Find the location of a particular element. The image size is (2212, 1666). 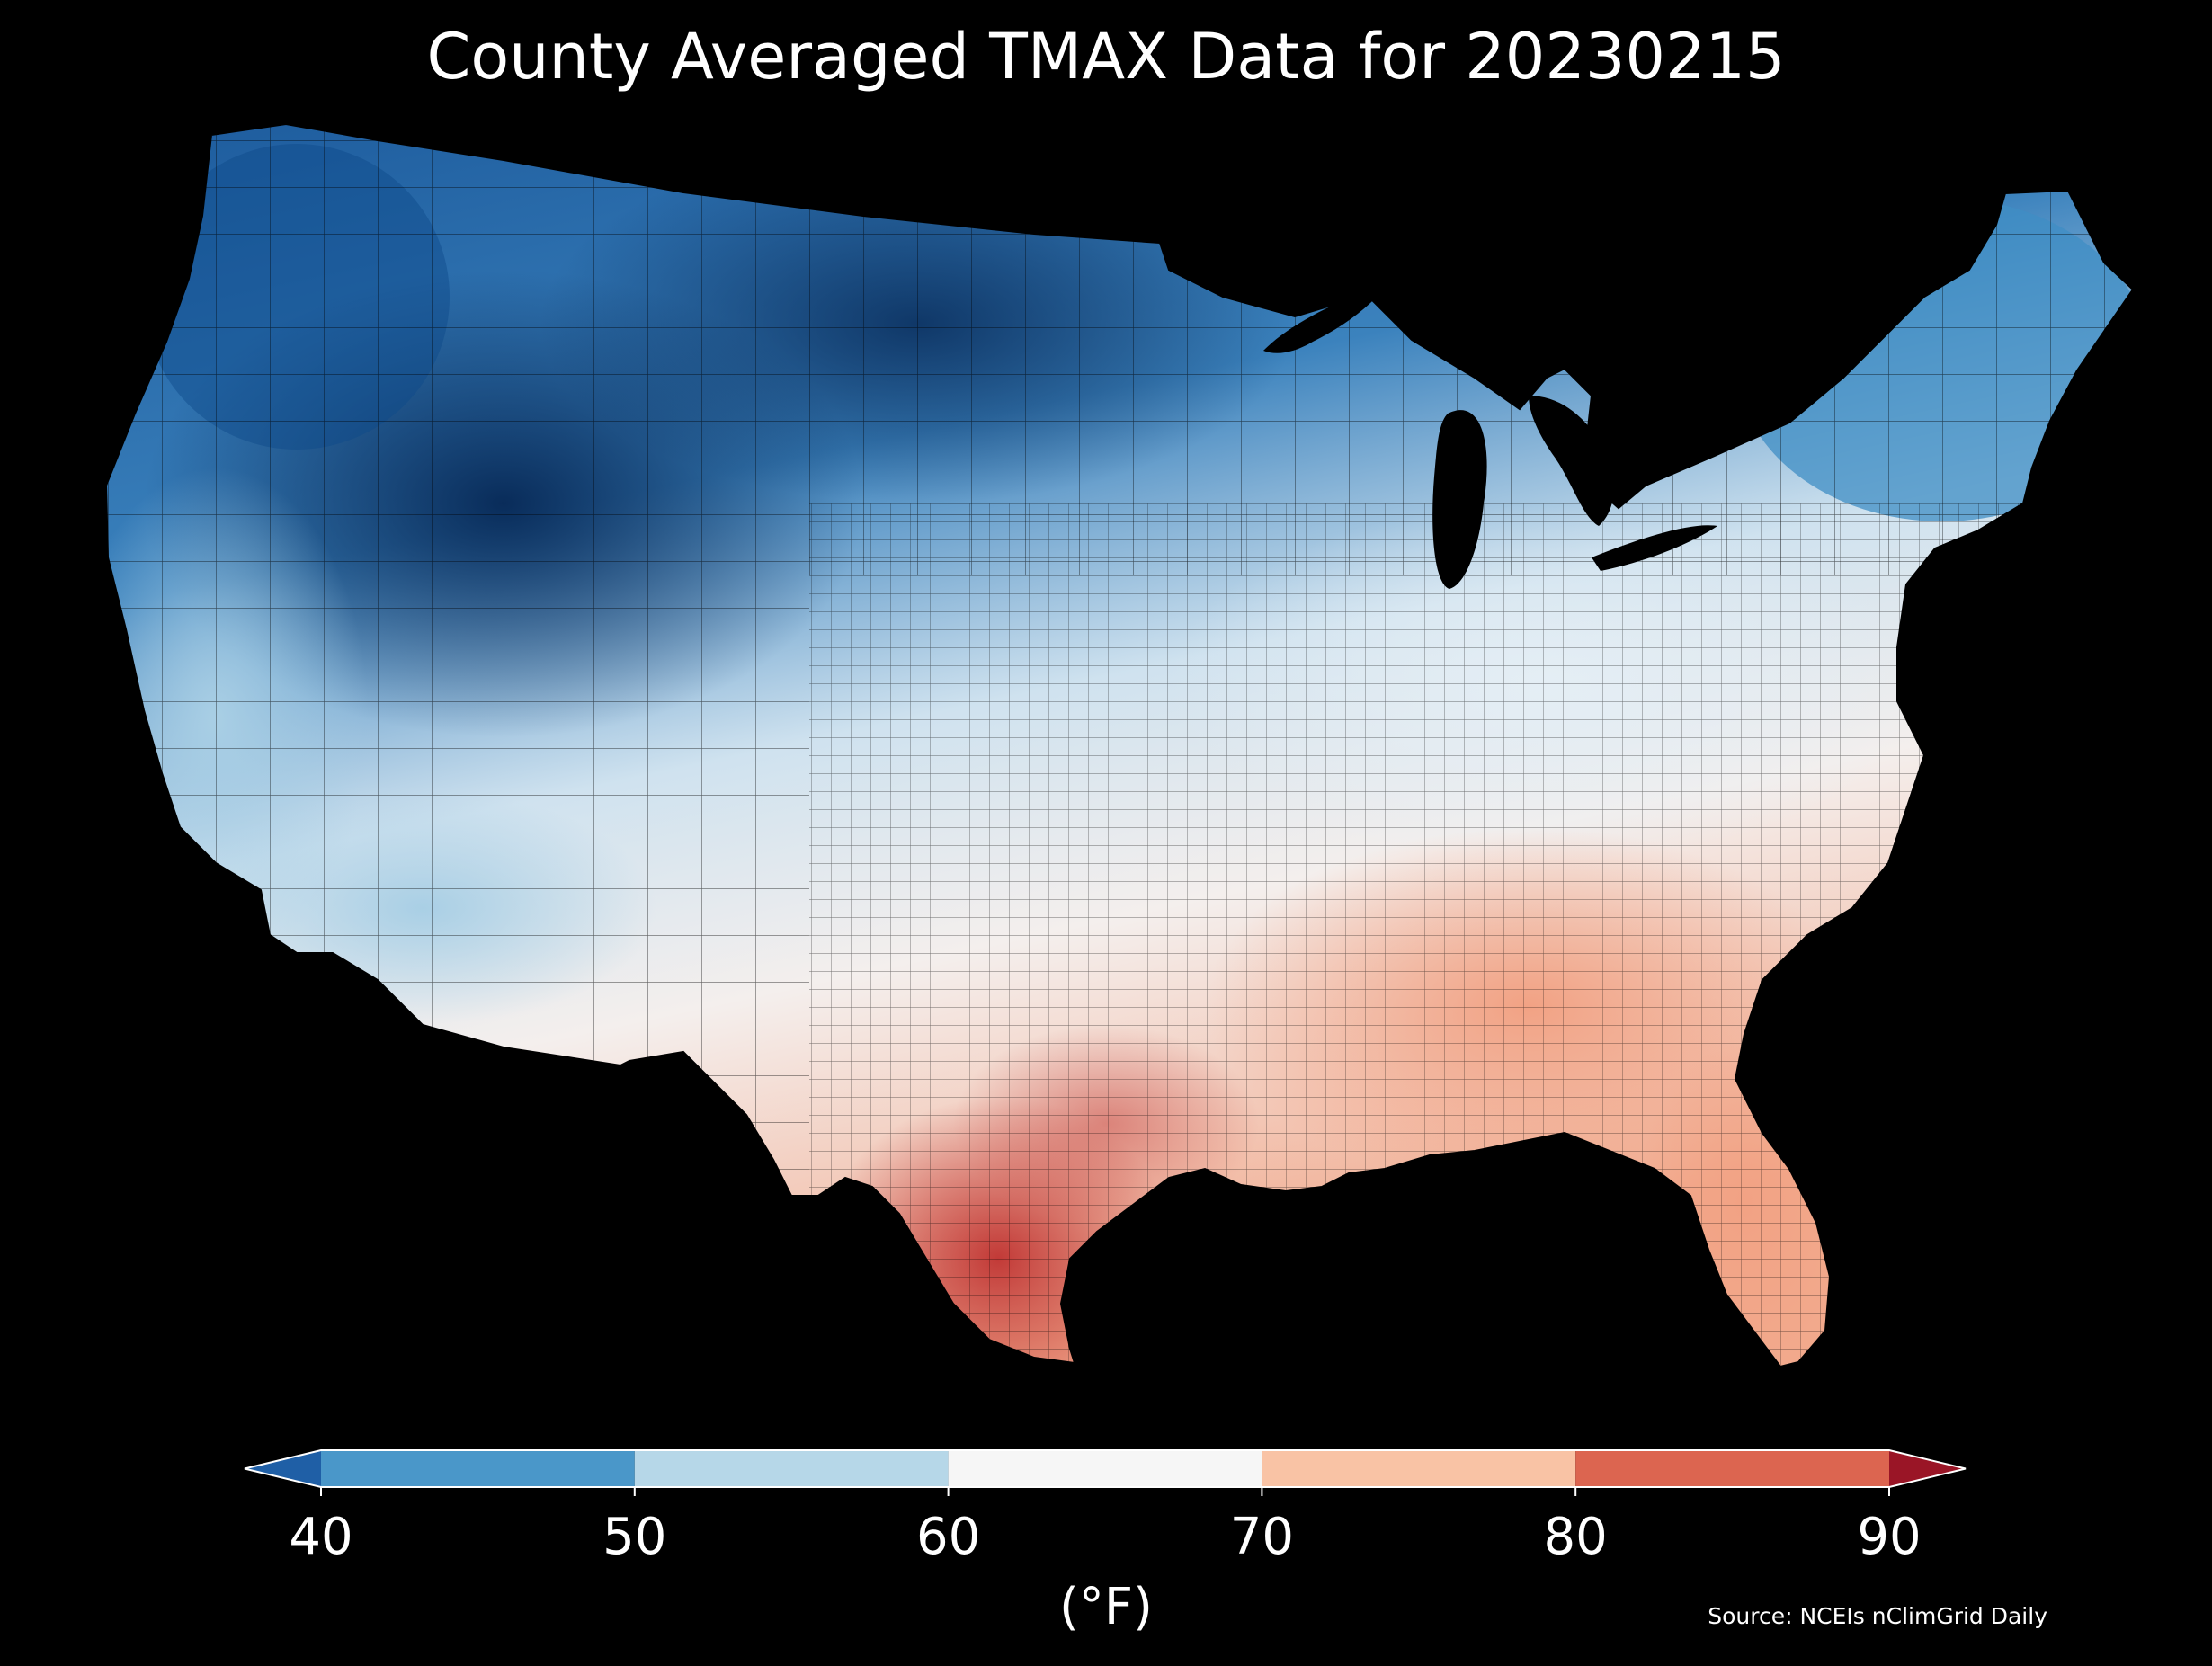

colorbar-unit-label: (°F) is located at coordinates (1106, 1607).